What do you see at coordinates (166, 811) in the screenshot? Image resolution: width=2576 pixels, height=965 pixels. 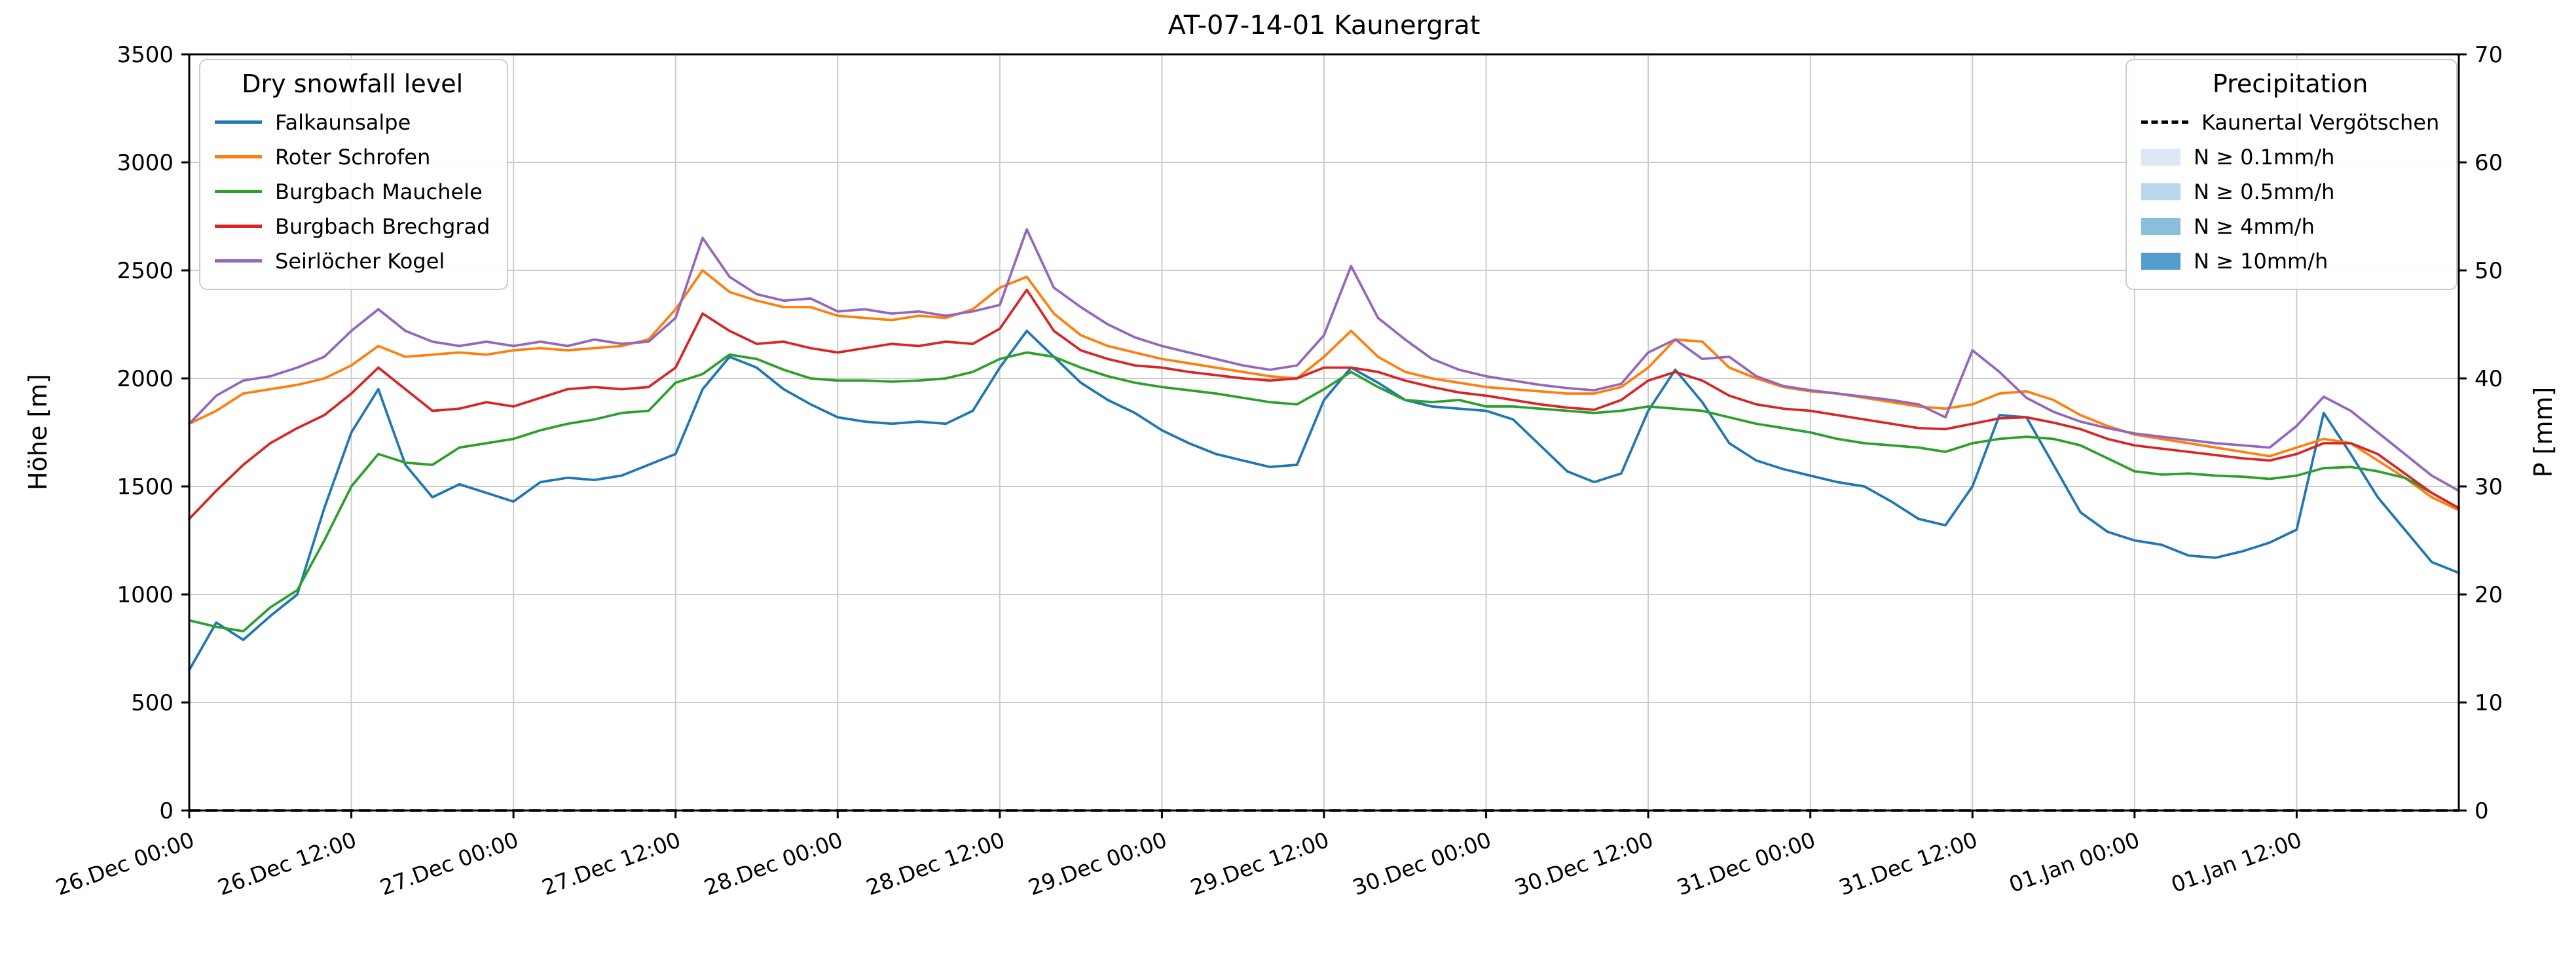 I see `y-tick-label-left: 0` at bounding box center [166, 811].